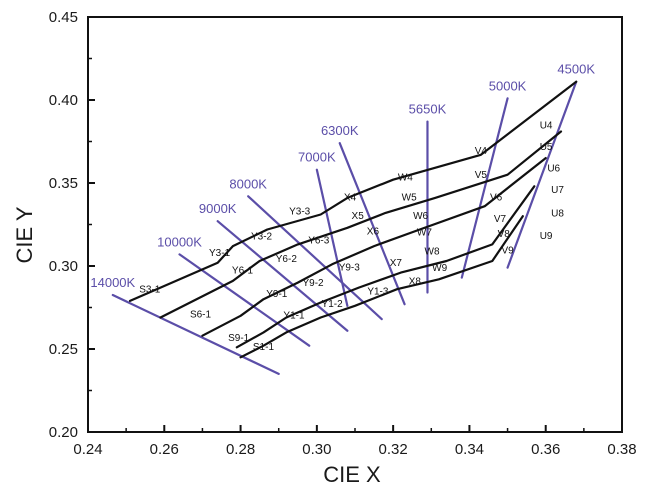  Describe the element at coordinates (317, 157) in the screenshot. I see `cct-label-7000K: 7000K` at that location.